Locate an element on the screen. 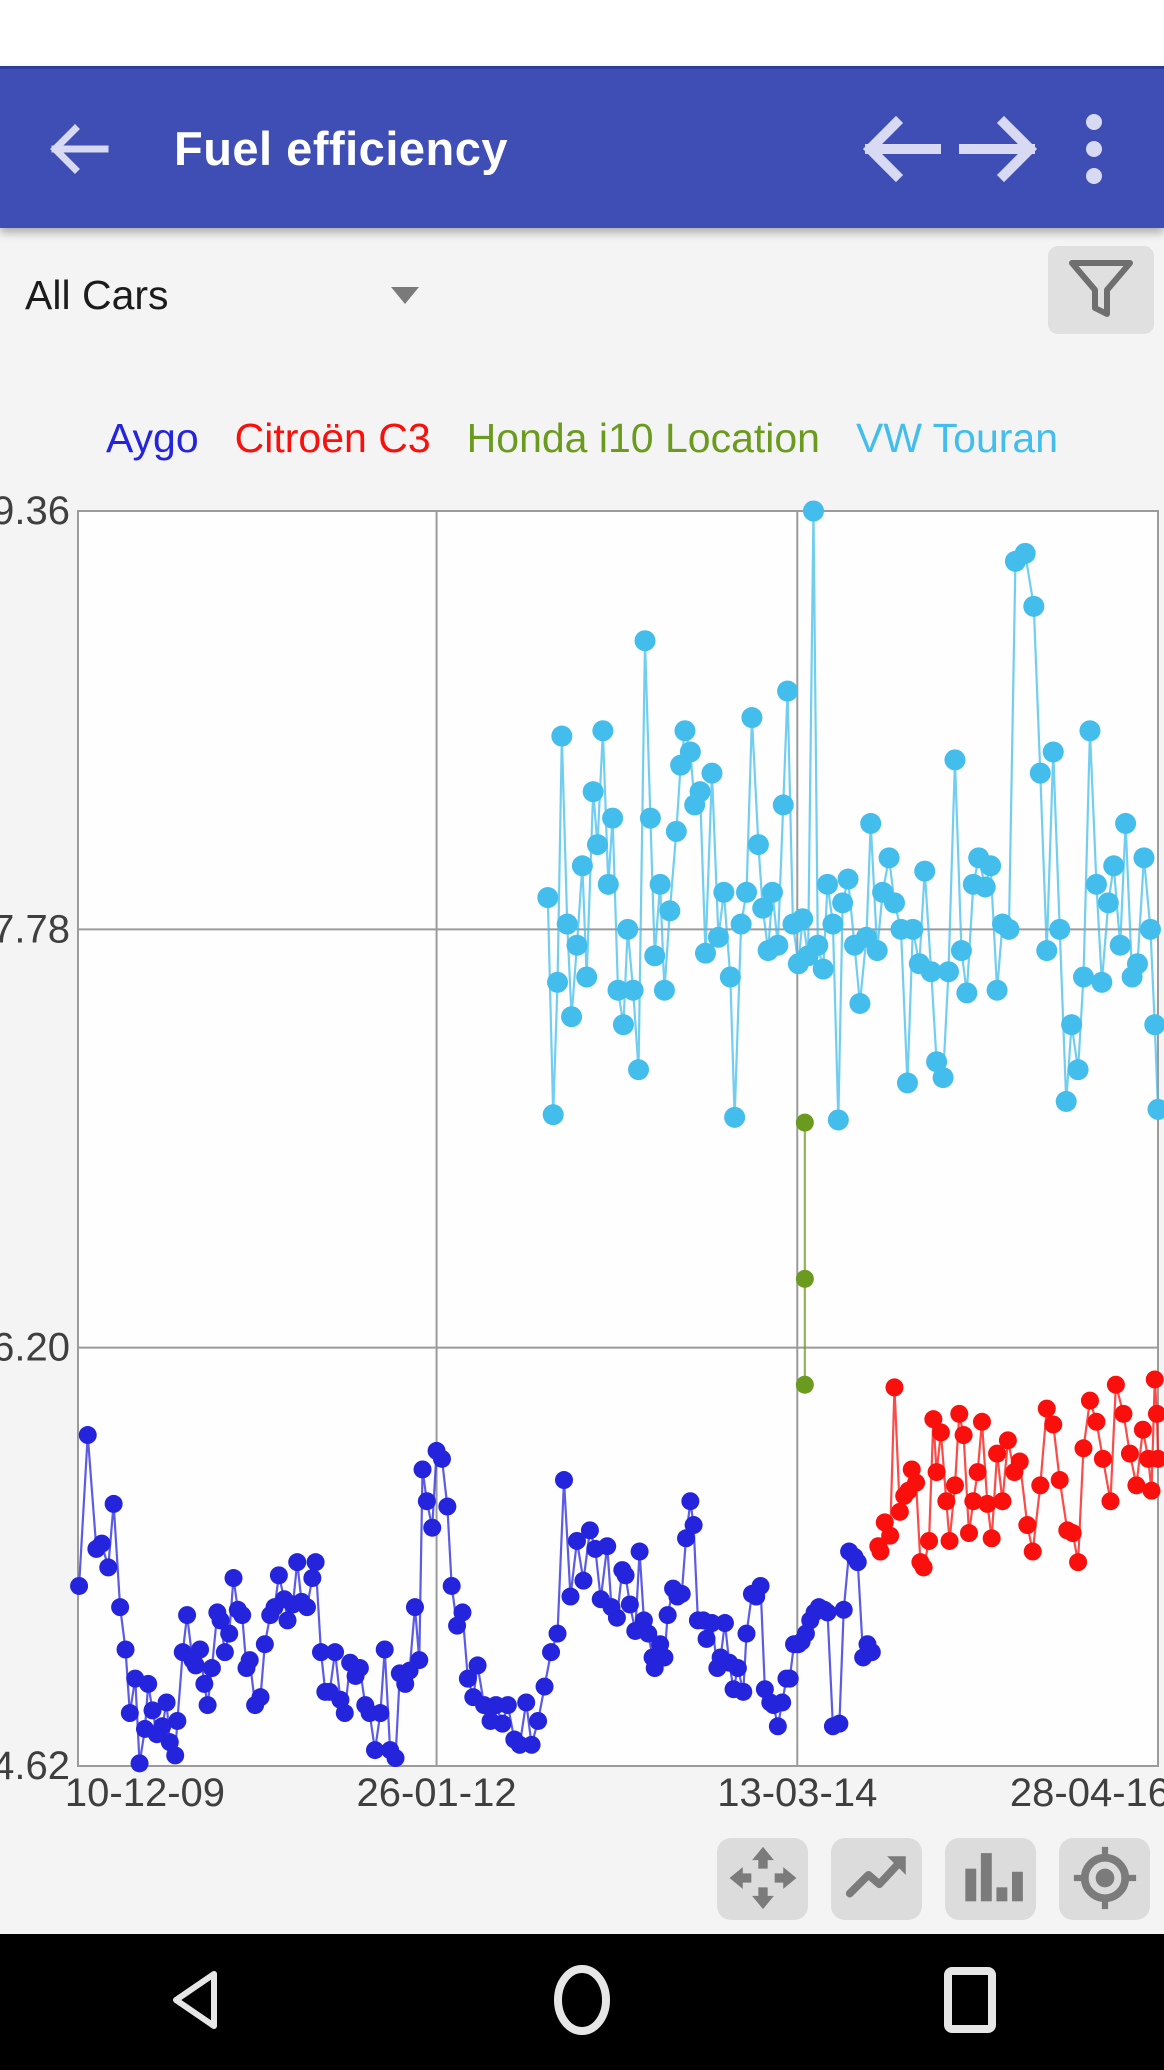  android-nav-bar is located at coordinates (582, 2002).